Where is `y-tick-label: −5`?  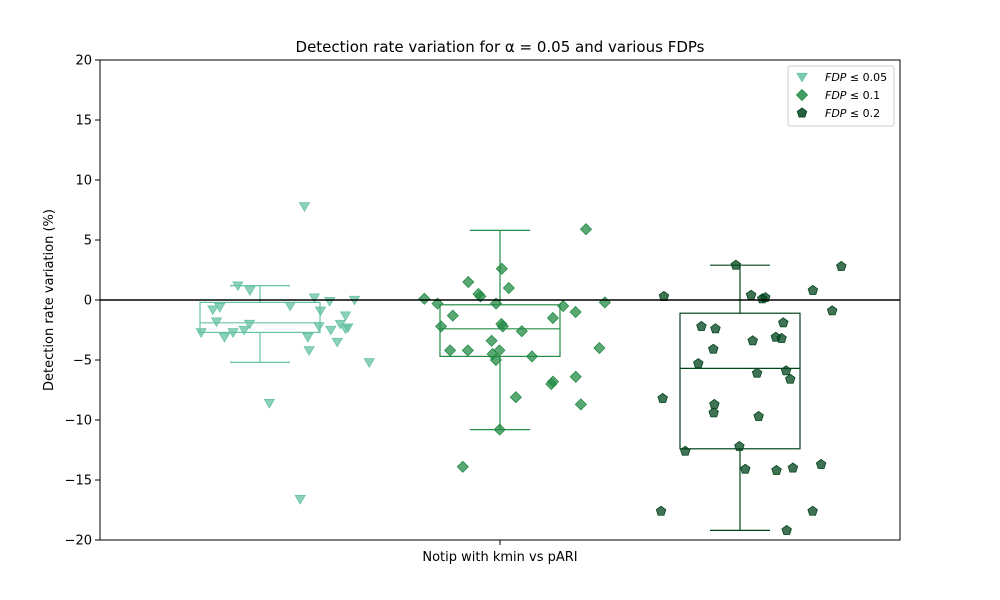
y-tick-label: −5 is located at coordinates (82, 361).